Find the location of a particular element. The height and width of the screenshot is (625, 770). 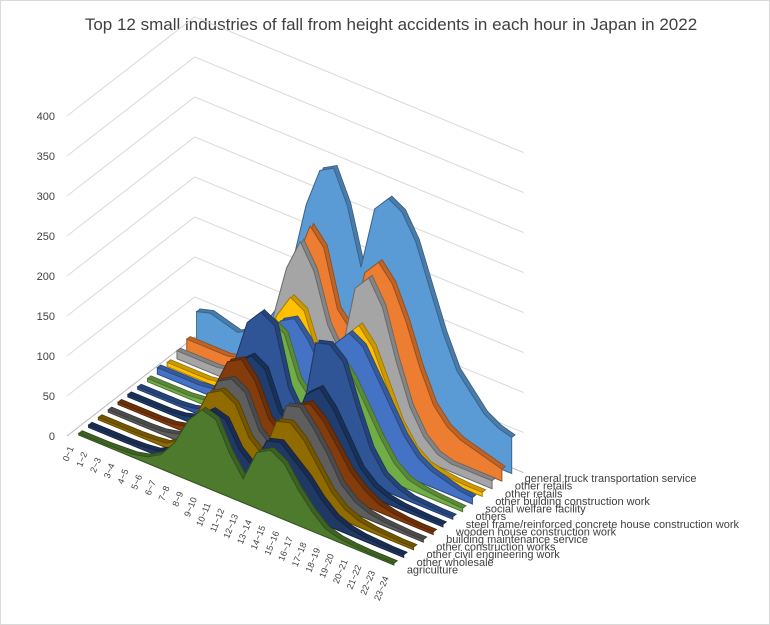

series-label: other wholesale is located at coordinates (455, 563).